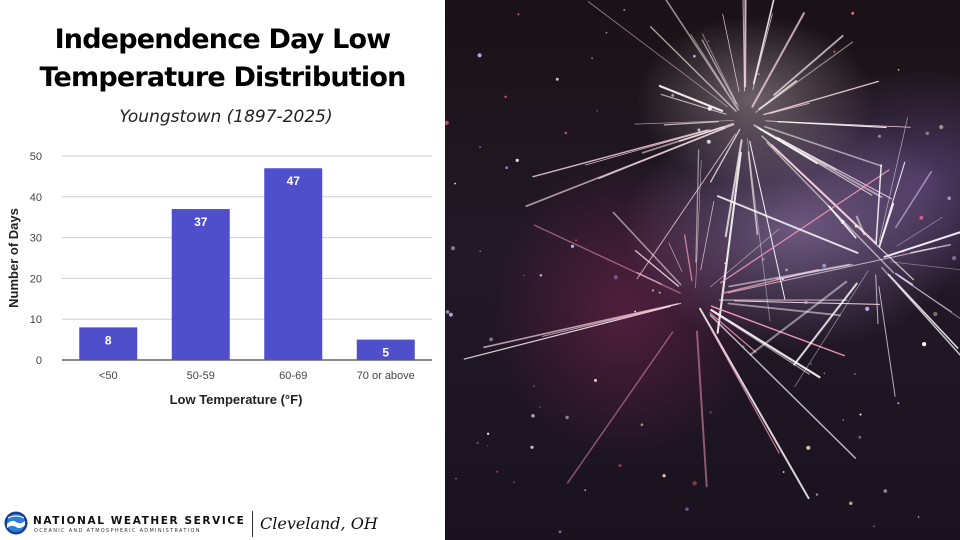 The width and height of the screenshot is (960, 540). Describe the element at coordinates (36, 320) in the screenshot. I see `y-tick-label: 10` at that location.